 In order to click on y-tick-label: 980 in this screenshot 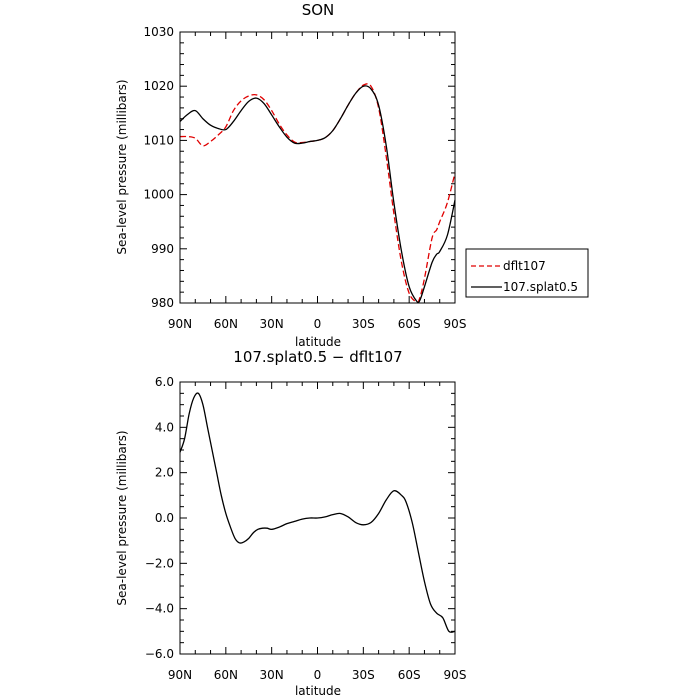, I will do `click(162, 303)`.